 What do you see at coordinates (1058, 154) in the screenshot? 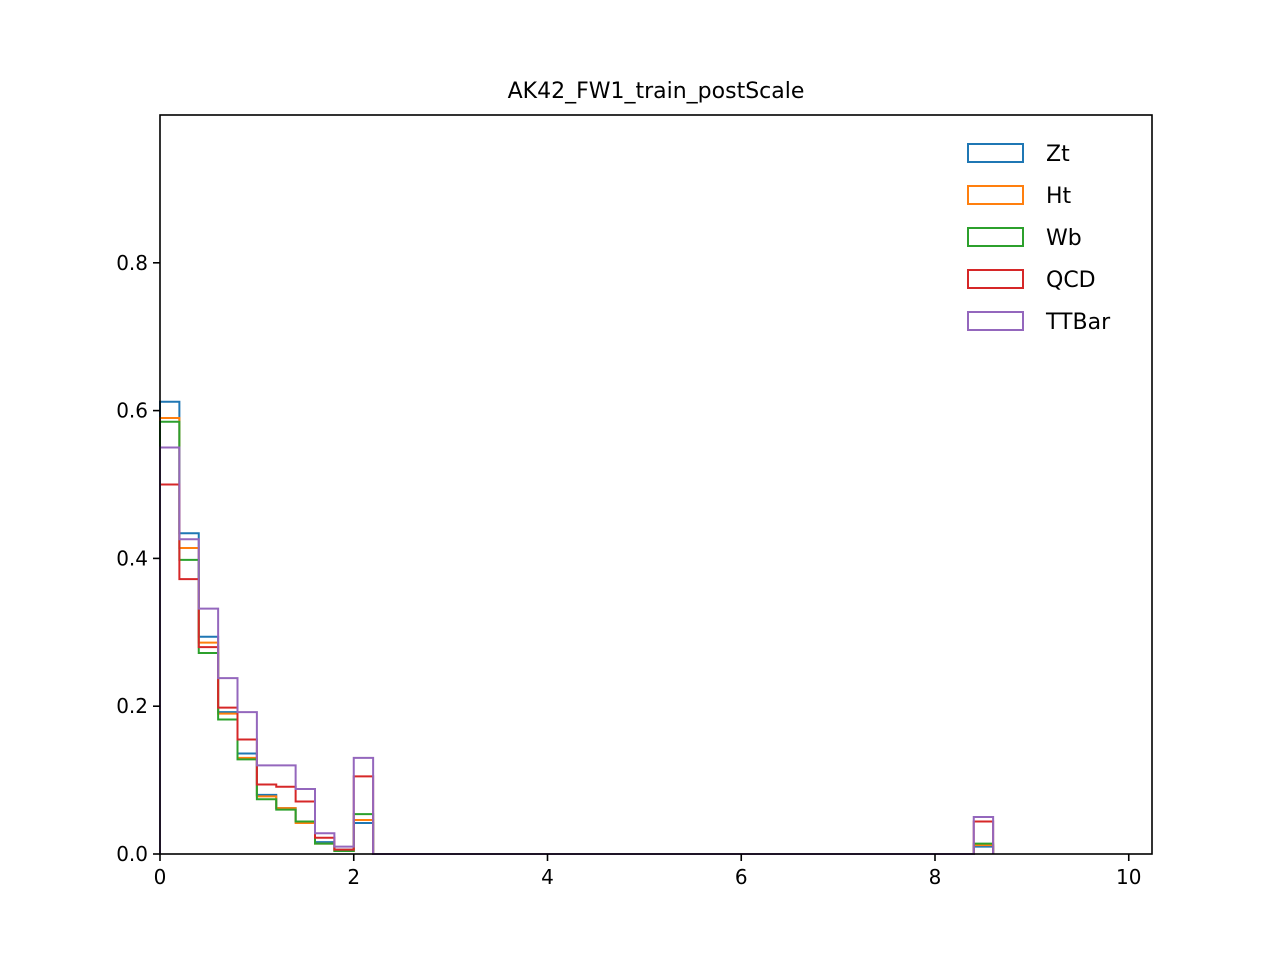
I see `legend-label-zt: Zt` at bounding box center [1058, 154].